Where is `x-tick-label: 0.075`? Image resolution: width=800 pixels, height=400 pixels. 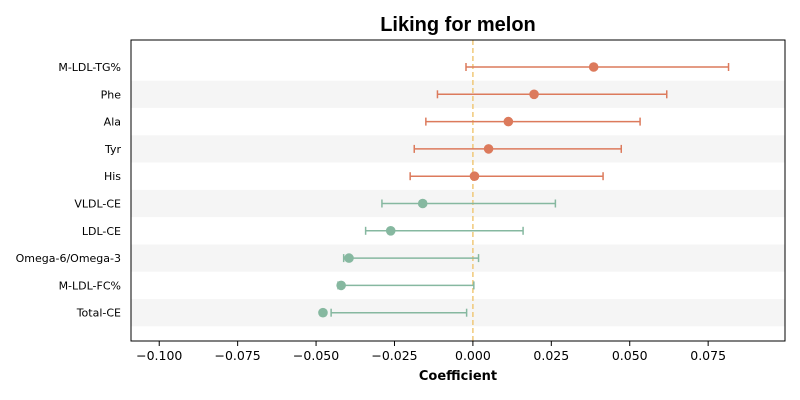 x-tick-label: 0.075 is located at coordinates (708, 355).